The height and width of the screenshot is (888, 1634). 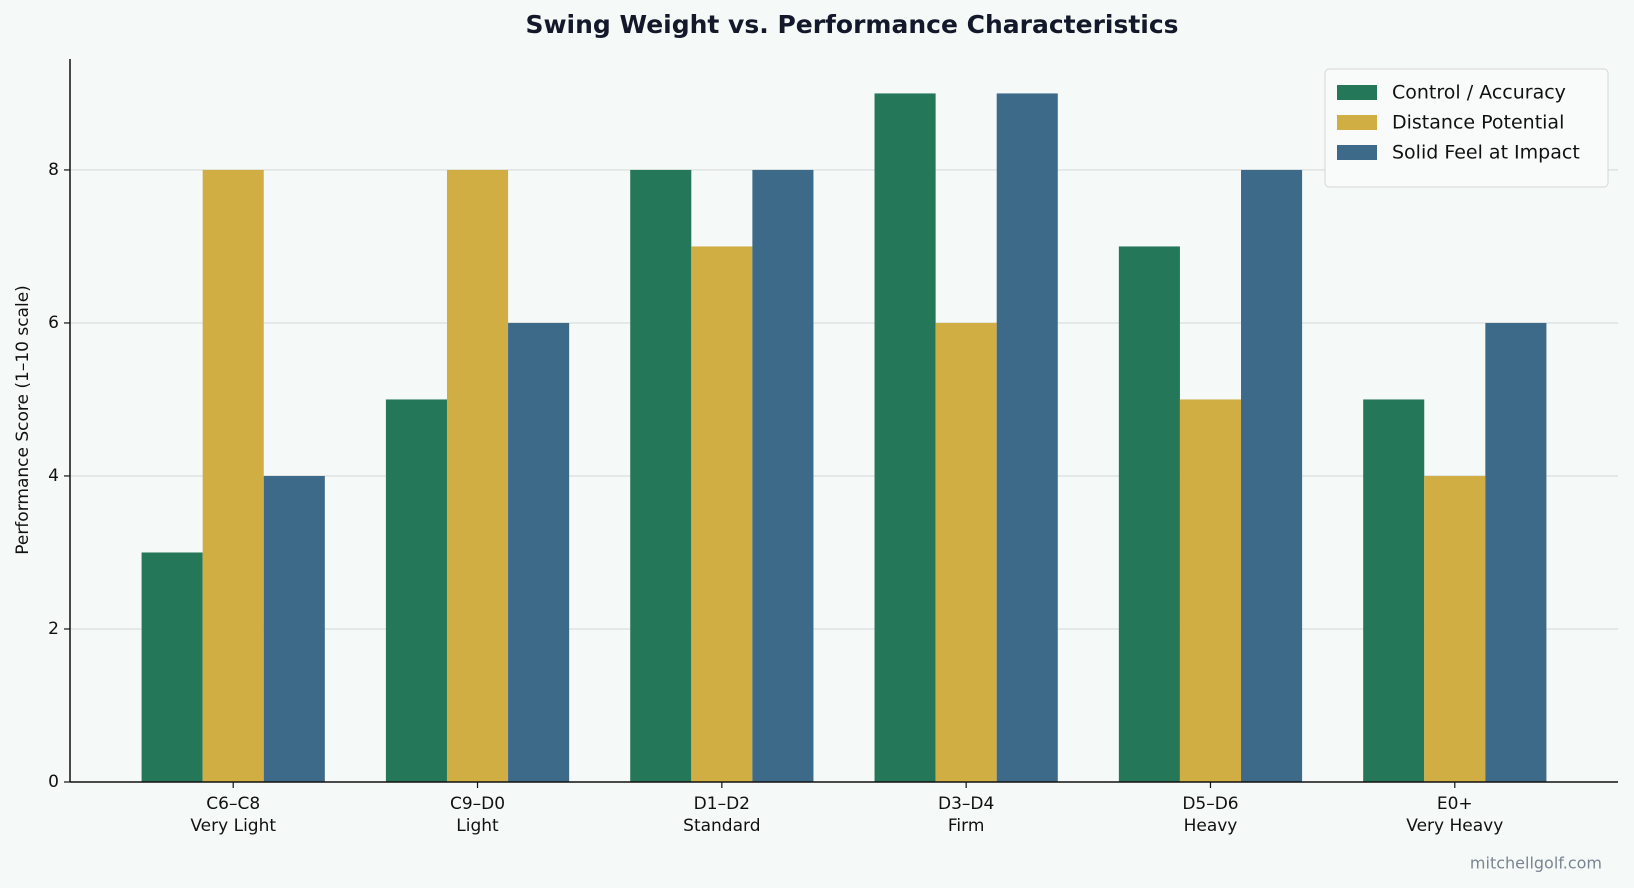 I want to click on legend-label: Distance Potential, so click(x=1478, y=123).